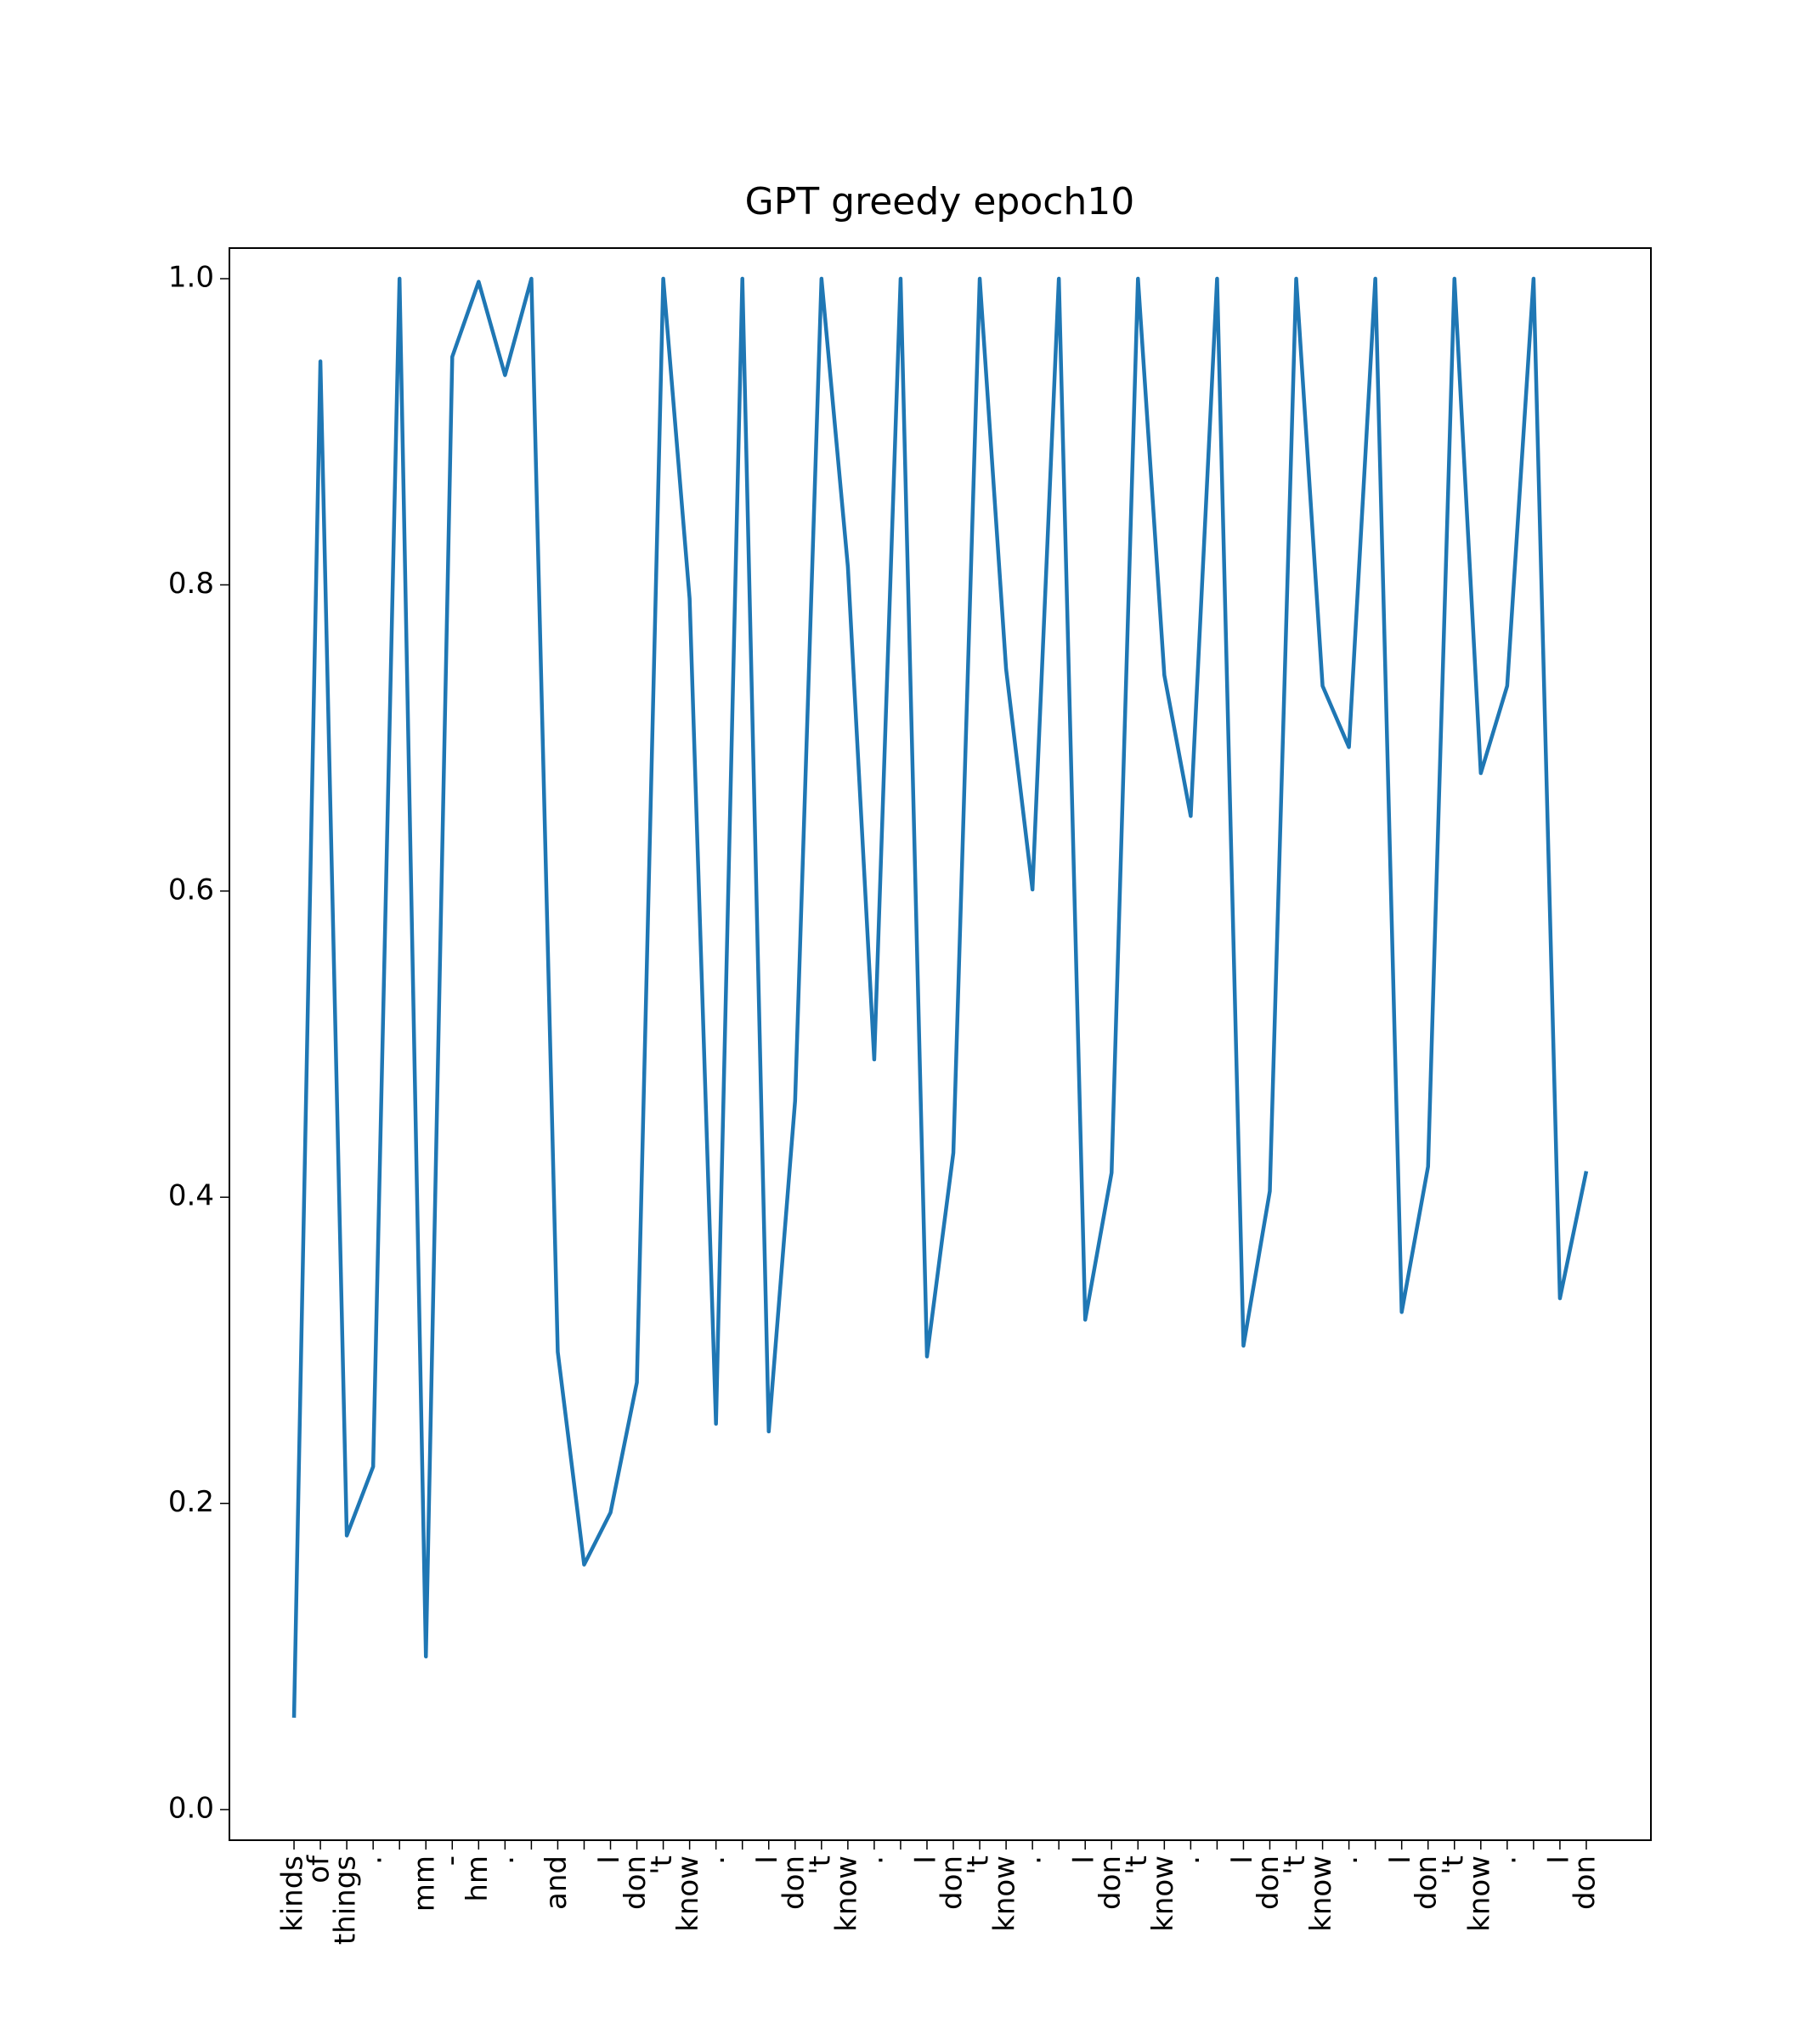 This screenshot has height=2039, width=1820. Describe the element at coordinates (319, 1869) in the screenshot. I see `x-tick-label: of` at that location.